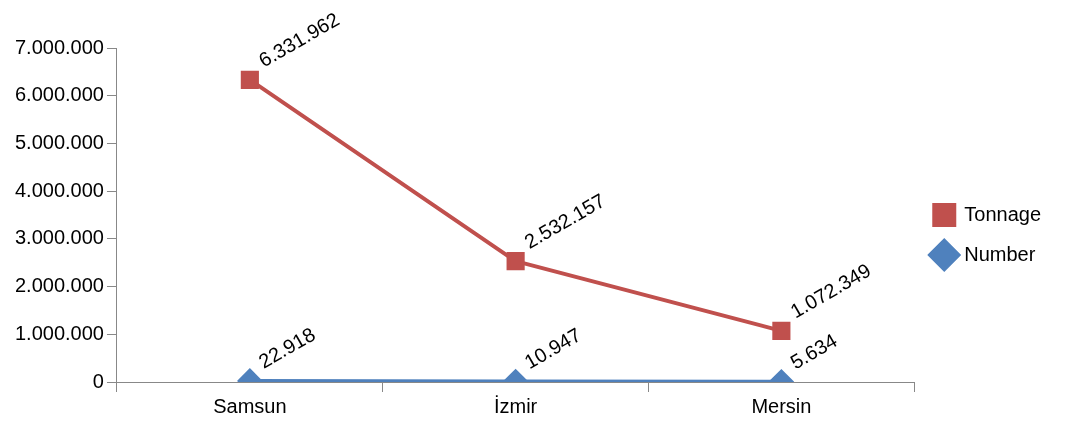  Describe the element at coordinates (781, 405) in the screenshot. I see `x-tick-label: Mersin` at that location.